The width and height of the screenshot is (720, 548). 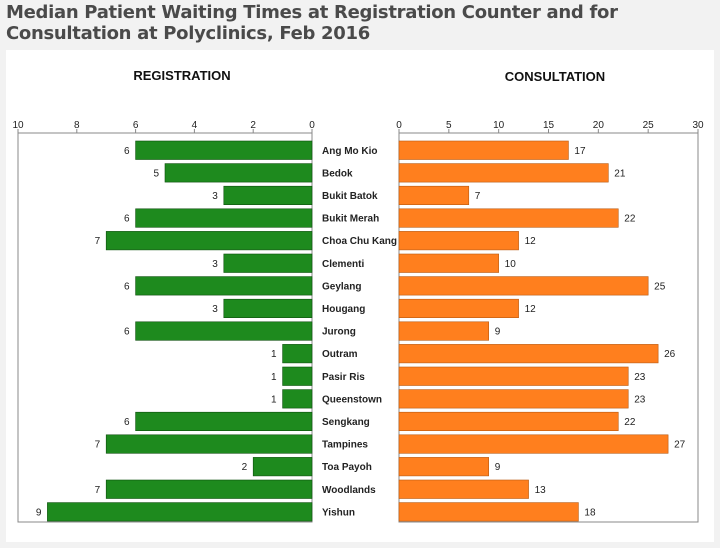 I want to click on consultation-tick-label: 0, so click(x=399, y=125).